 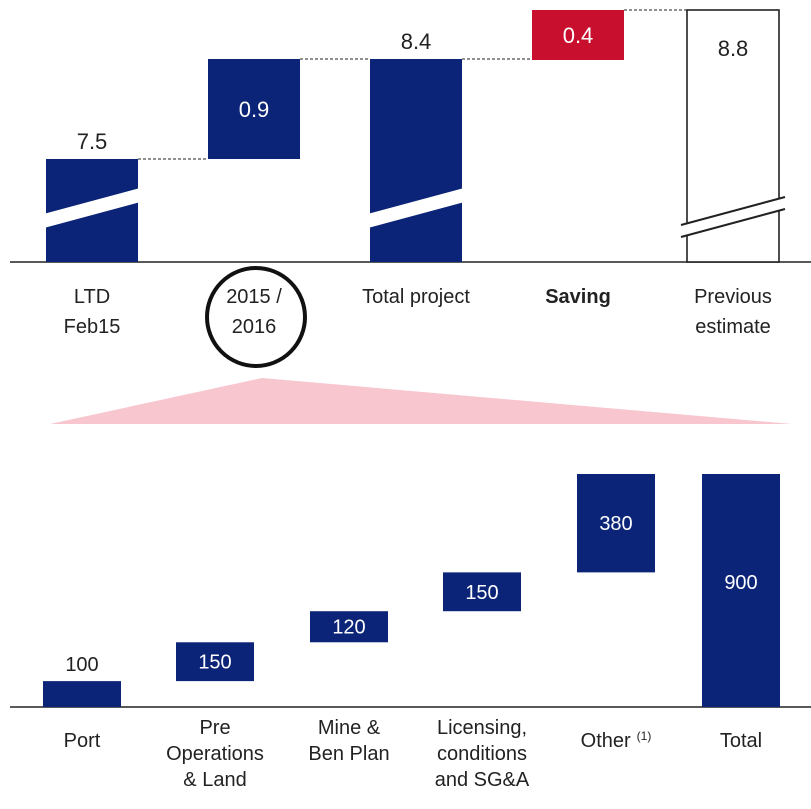 What do you see at coordinates (348, 754) in the screenshot?
I see `bottom-category-label: Ben Plan` at bounding box center [348, 754].